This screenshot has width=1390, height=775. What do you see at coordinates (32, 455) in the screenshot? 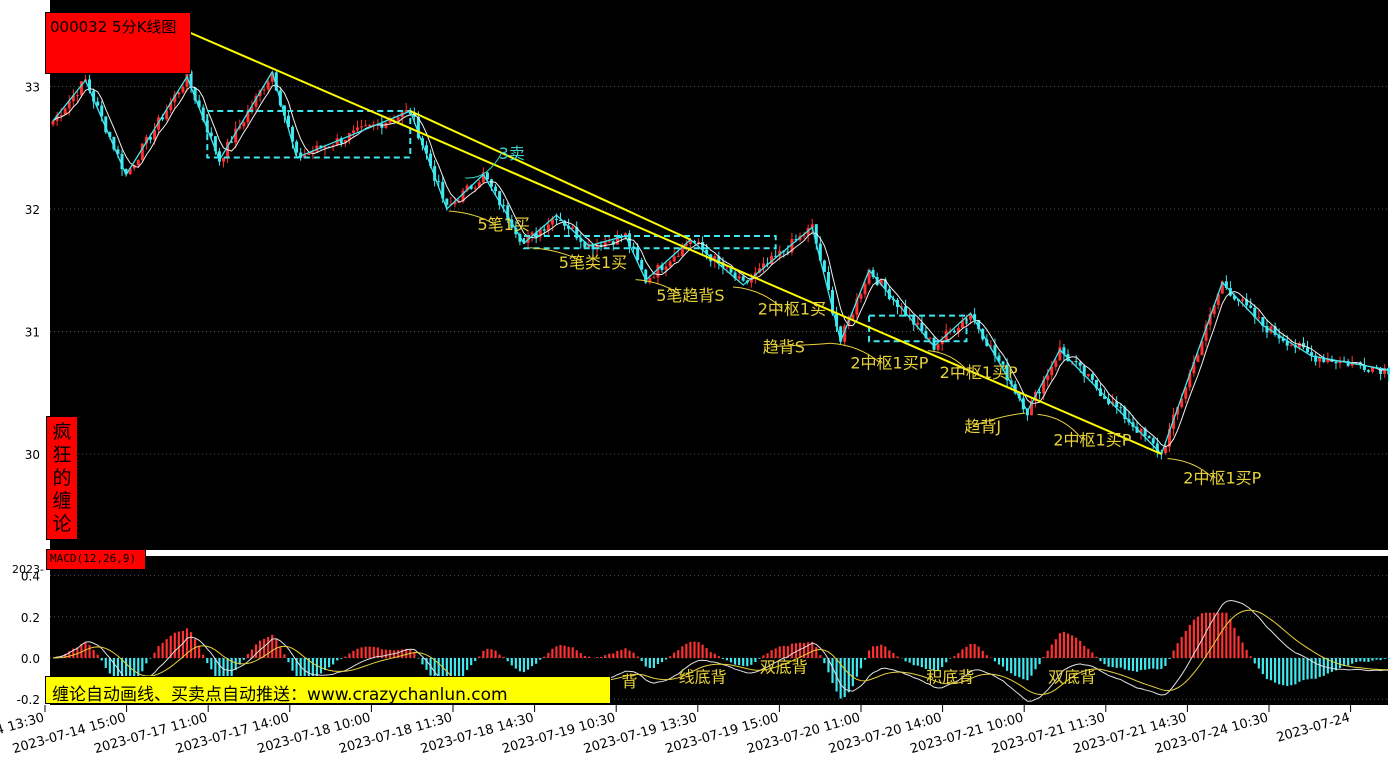
I see `price-tick-label: 30` at bounding box center [32, 455].